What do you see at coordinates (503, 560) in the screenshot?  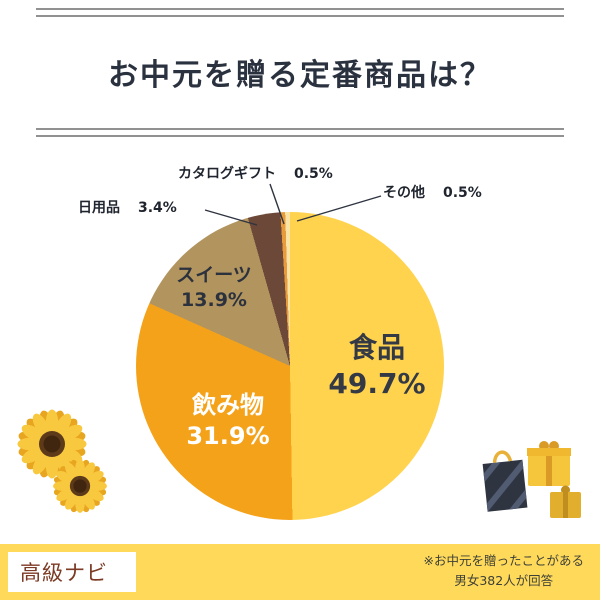 I see `survey-note-line1: ※お中元を贈ったことがある` at bounding box center [503, 560].